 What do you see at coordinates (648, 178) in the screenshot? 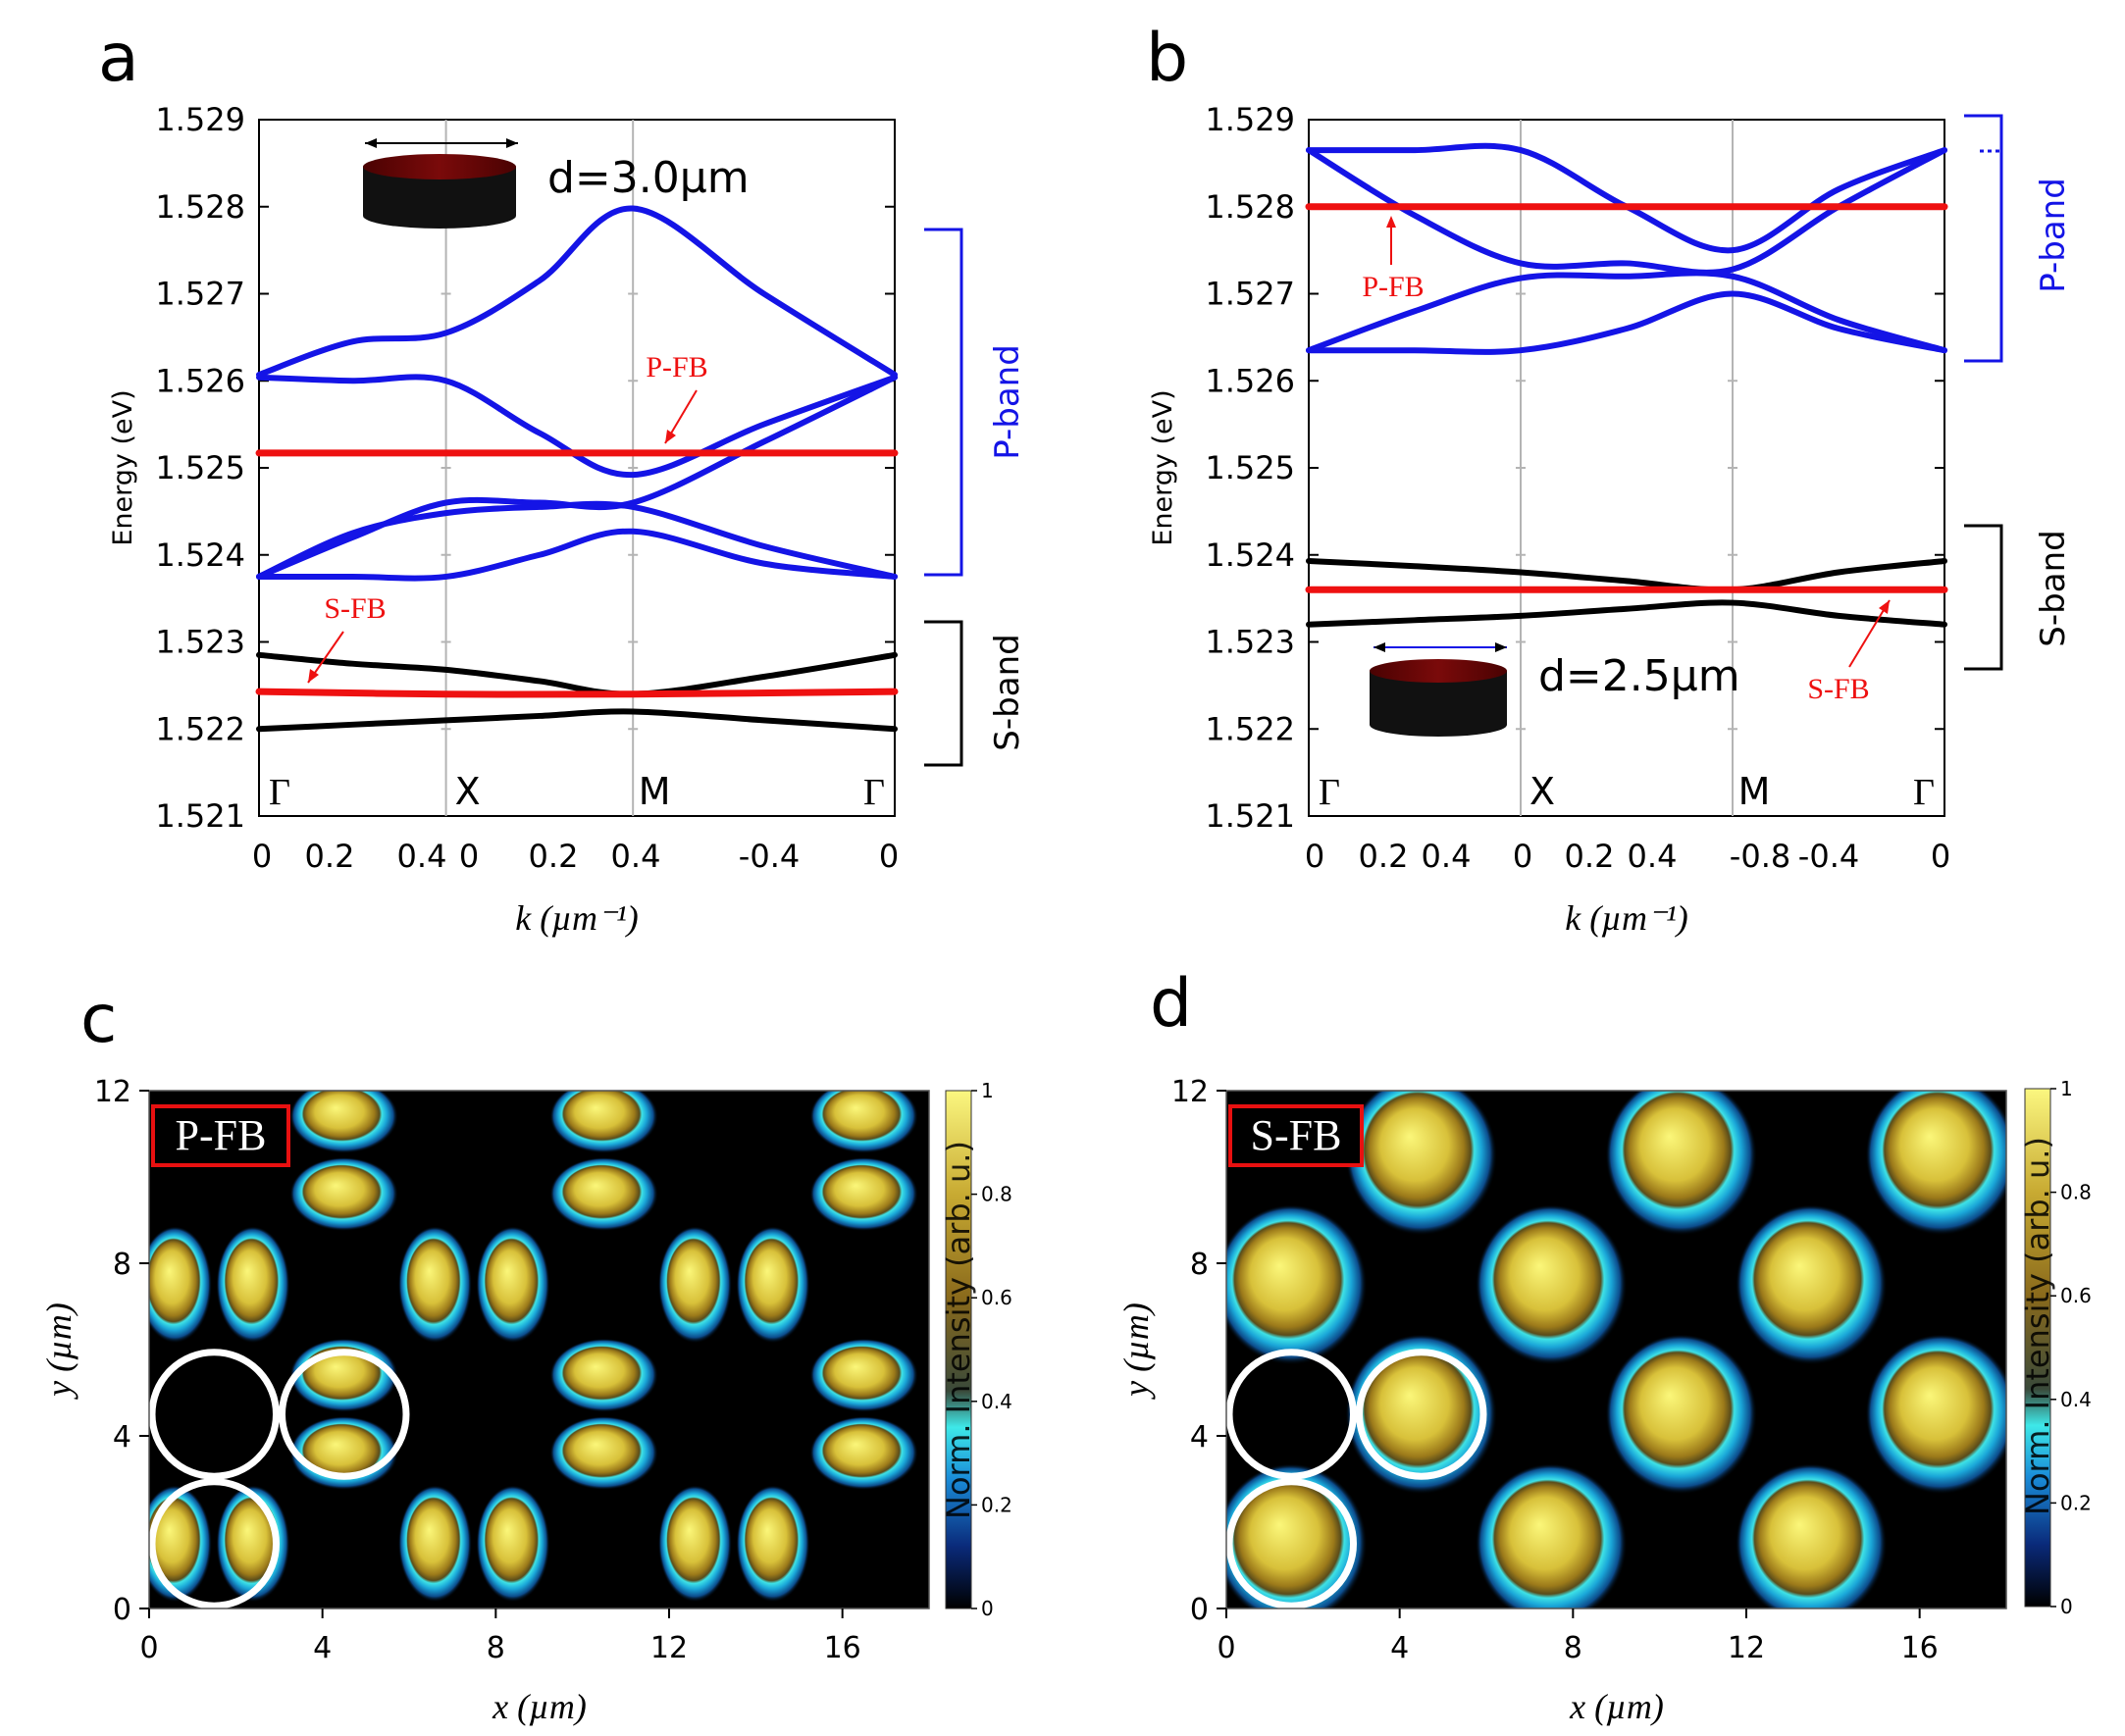
I see `disk-diameter-label-a: d=3.0µm` at bounding box center [648, 178].